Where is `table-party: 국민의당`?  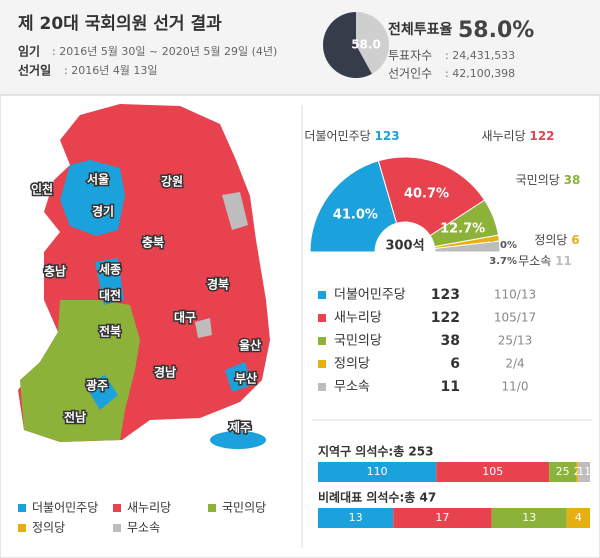 table-party: 국민의당 is located at coordinates (358, 341).